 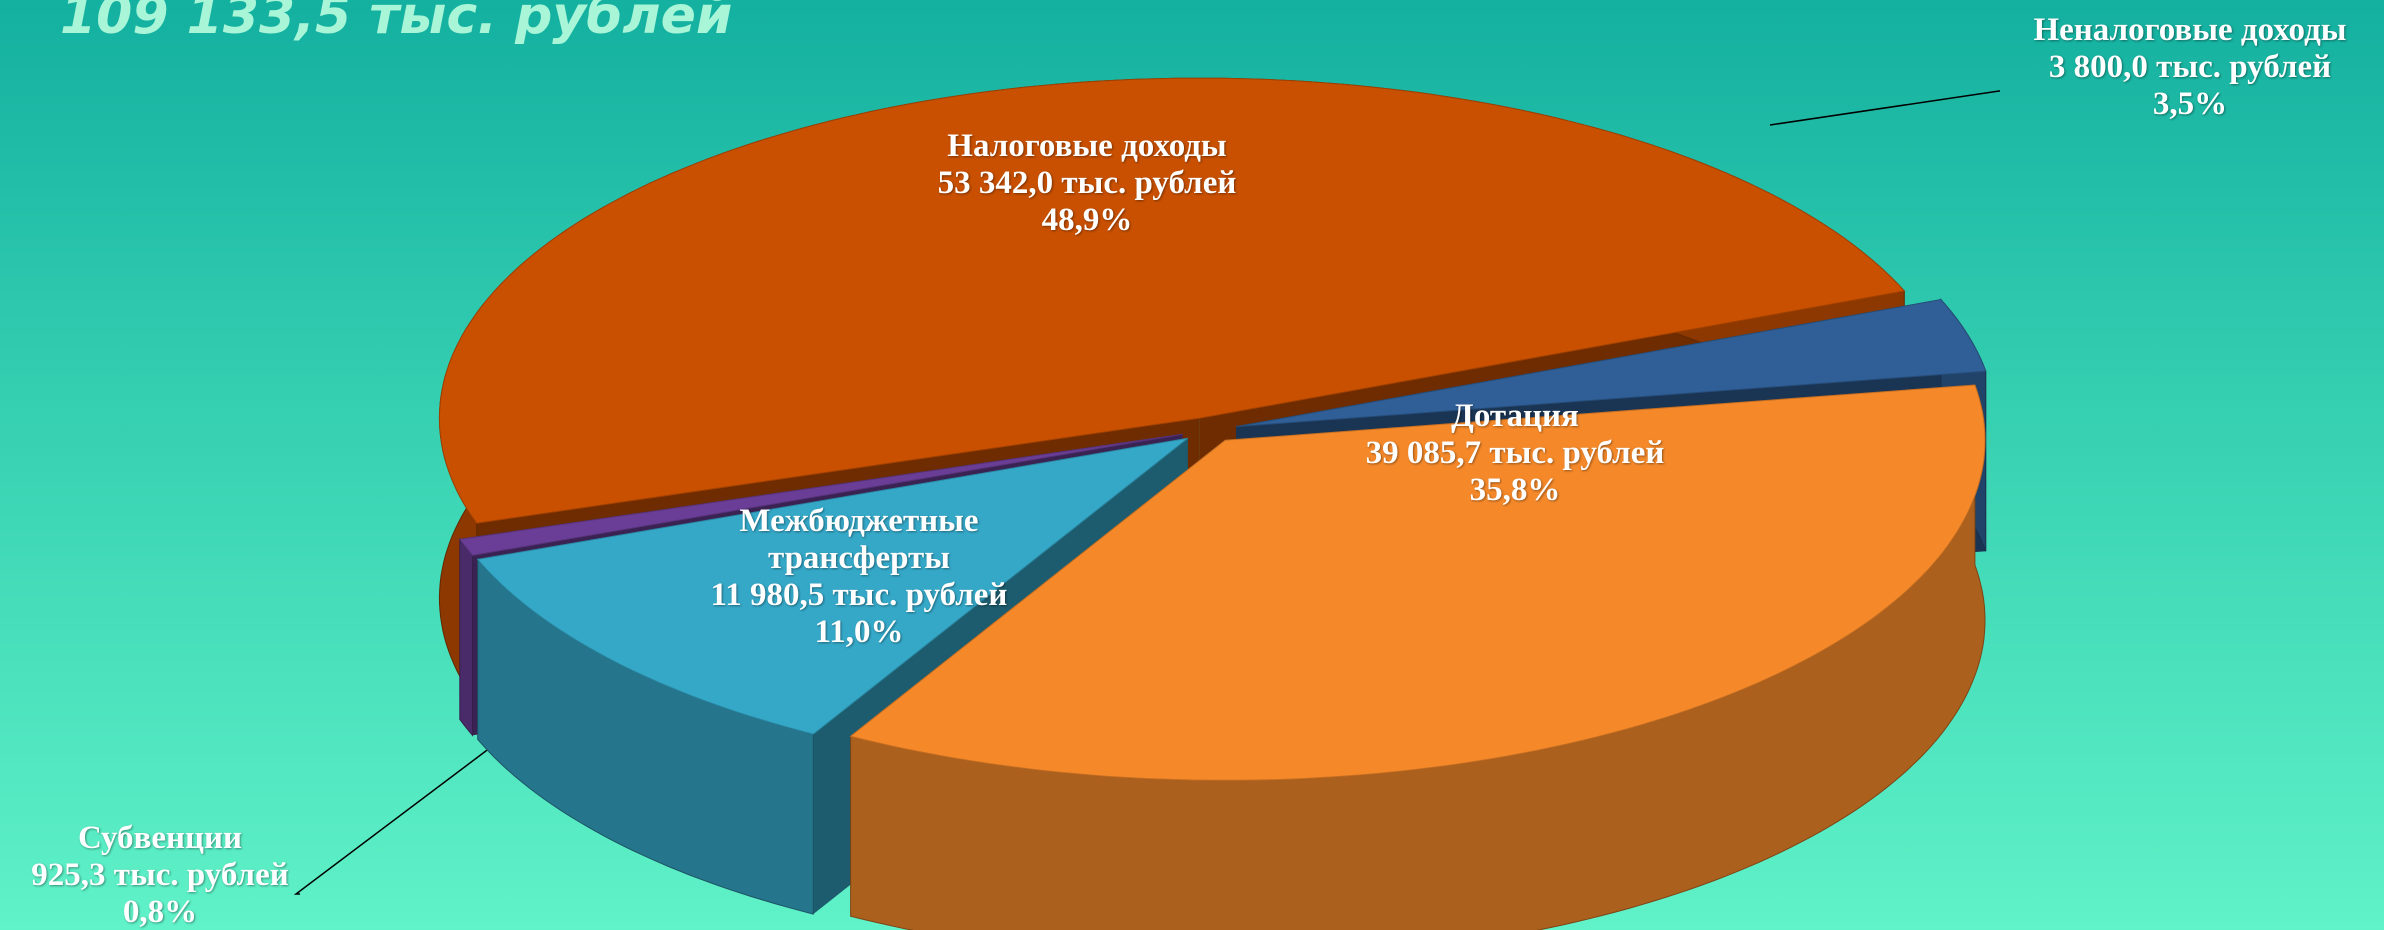 What do you see at coordinates (2190, 104) in the screenshot?
I see `value-label: 3,5%` at bounding box center [2190, 104].